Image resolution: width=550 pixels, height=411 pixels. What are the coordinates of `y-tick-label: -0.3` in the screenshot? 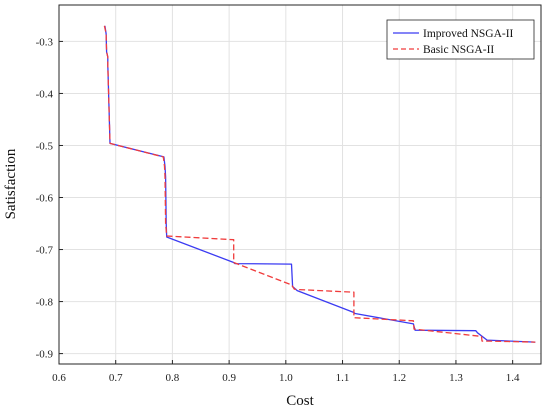 It's located at (45, 42).